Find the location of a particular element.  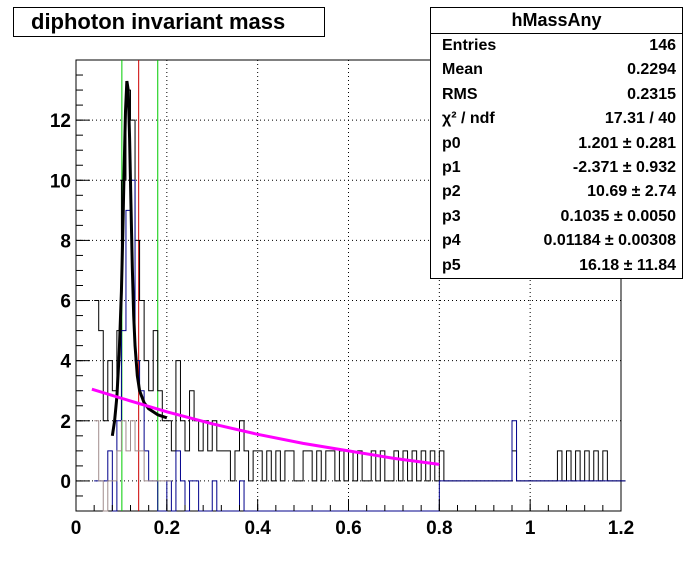

stats-key: p4 is located at coordinates (451, 241).